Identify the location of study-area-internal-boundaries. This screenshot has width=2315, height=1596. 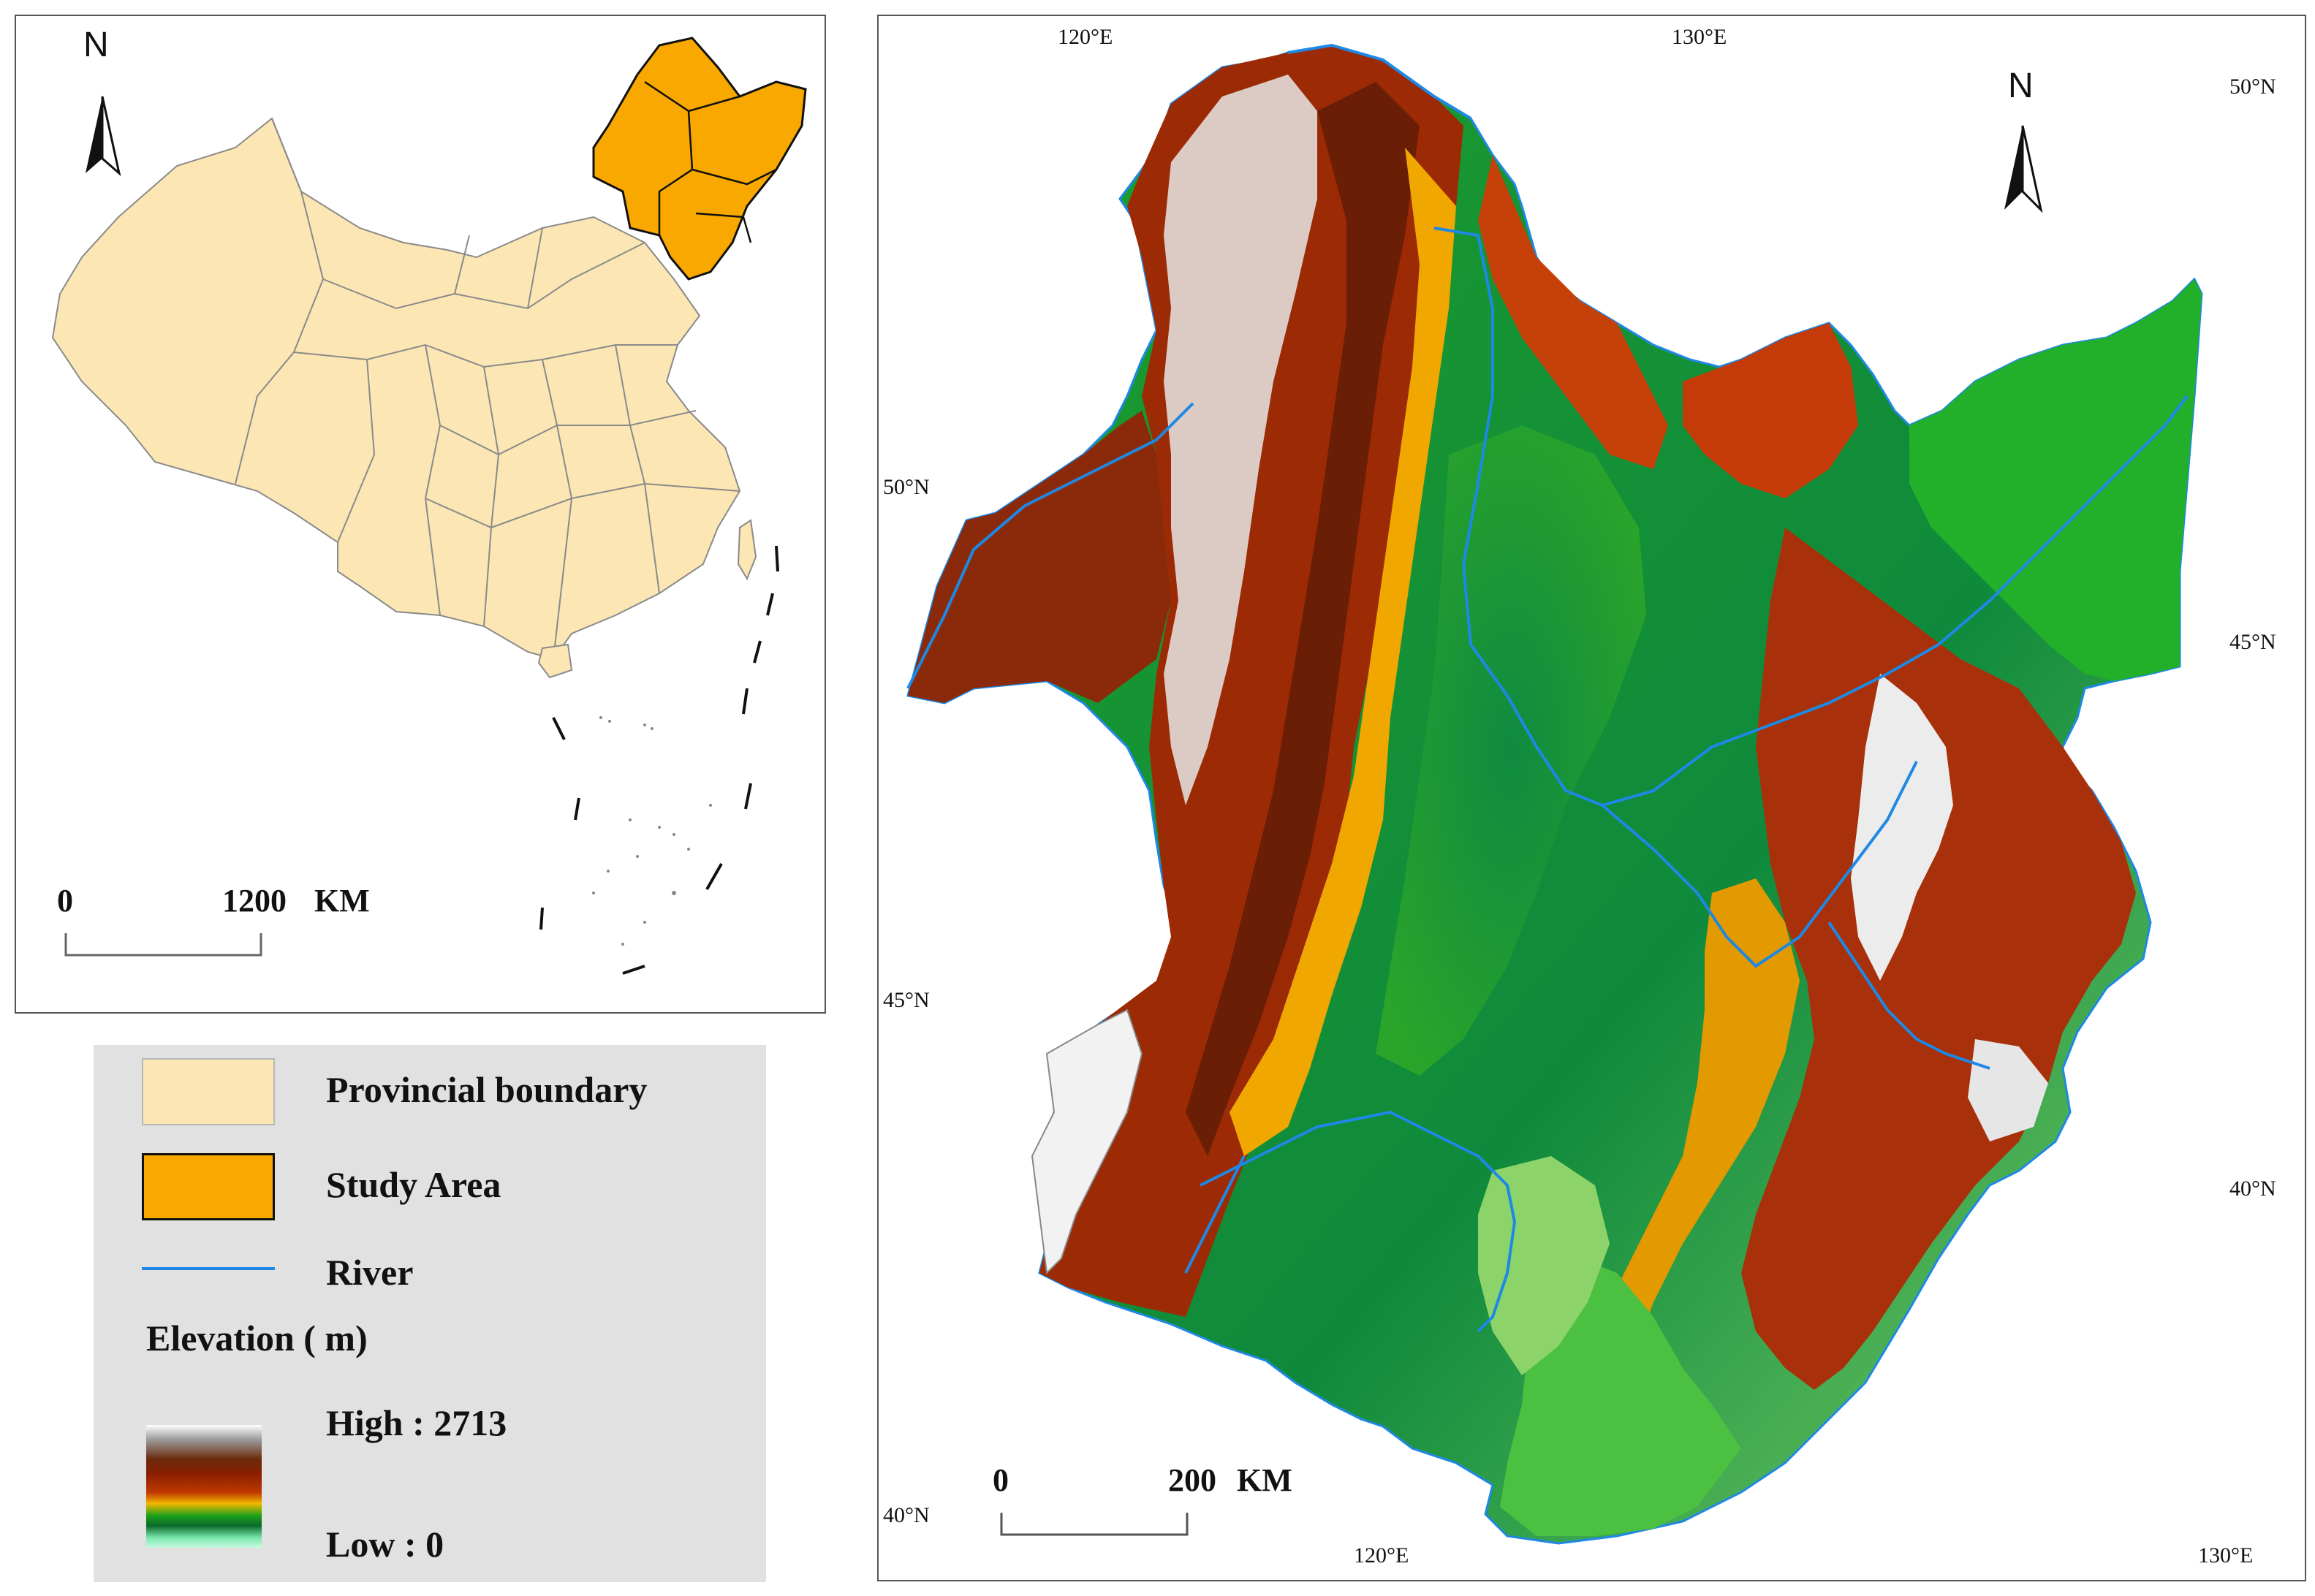
(710, 161).